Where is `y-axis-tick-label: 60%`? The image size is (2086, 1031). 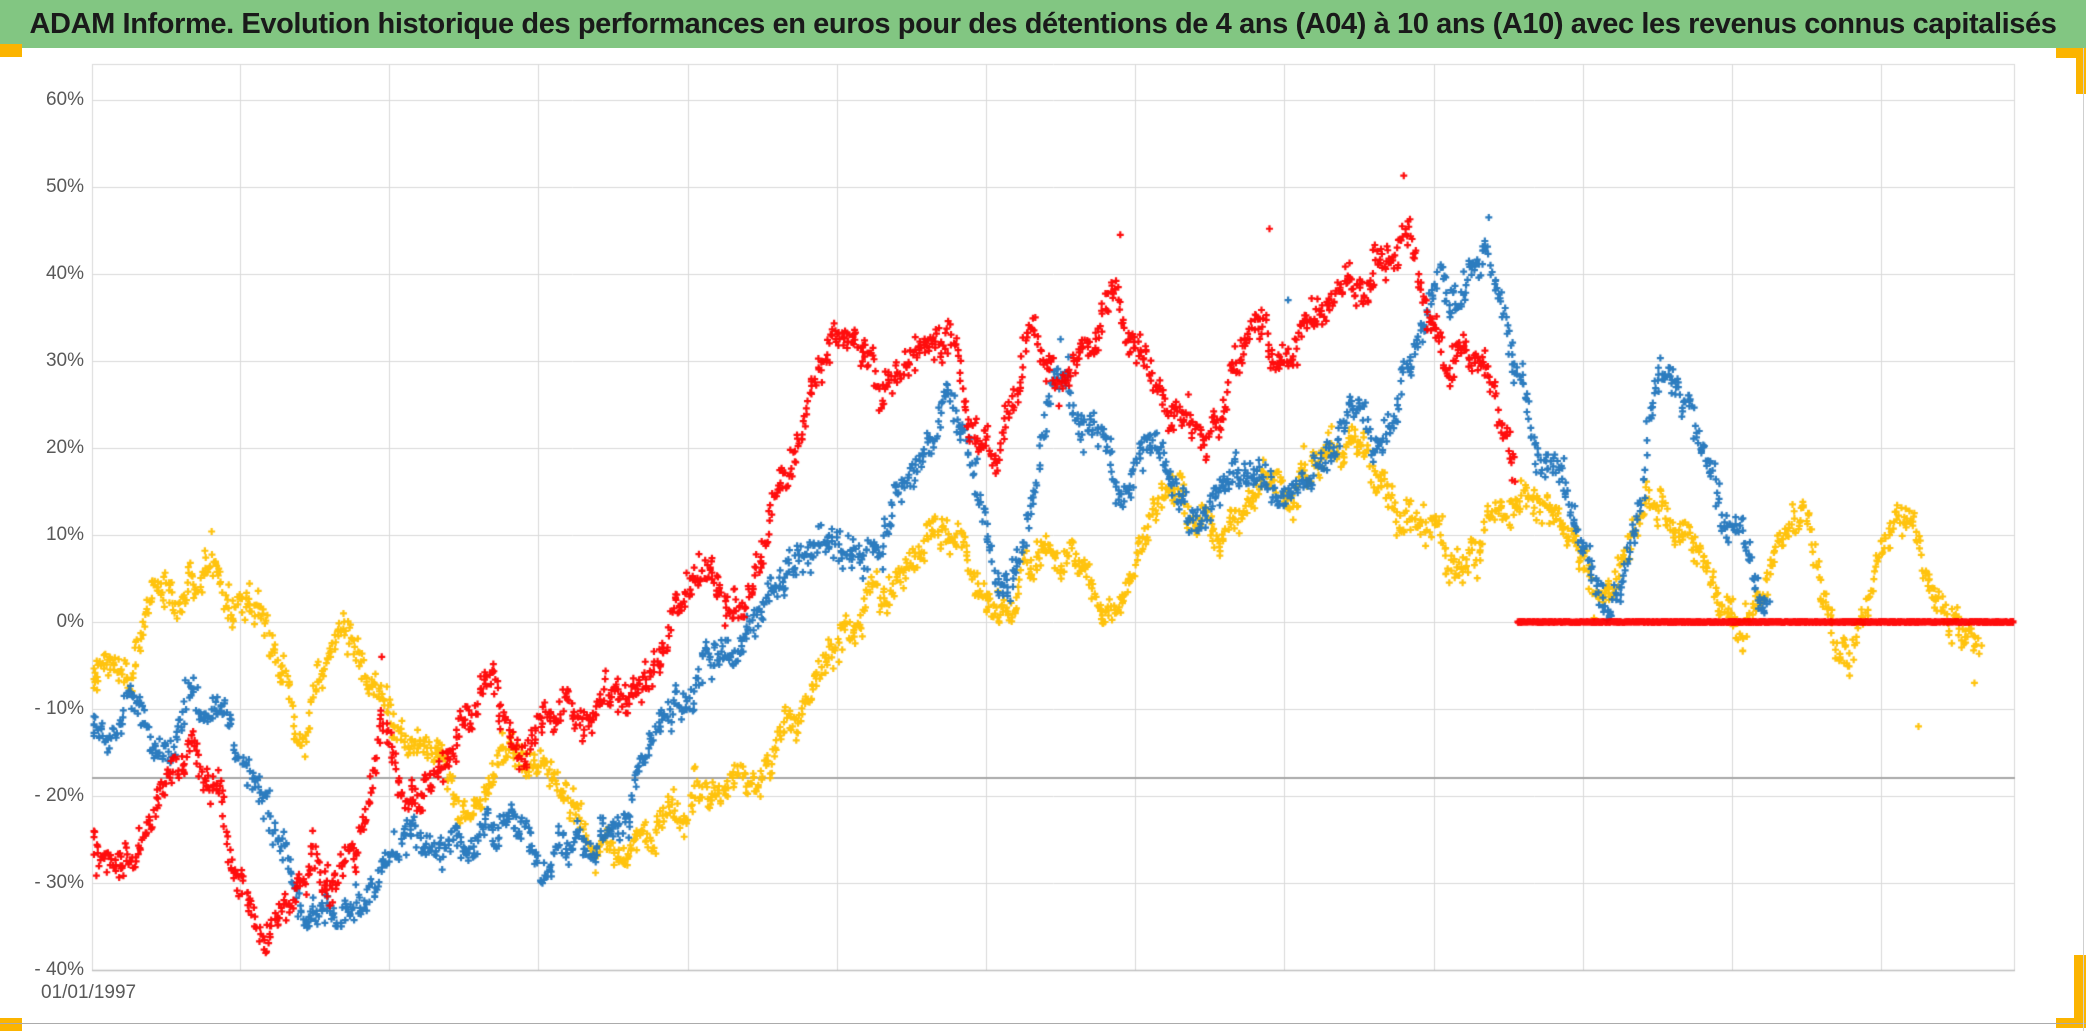
y-axis-tick-label: 60% is located at coordinates (64, 99).